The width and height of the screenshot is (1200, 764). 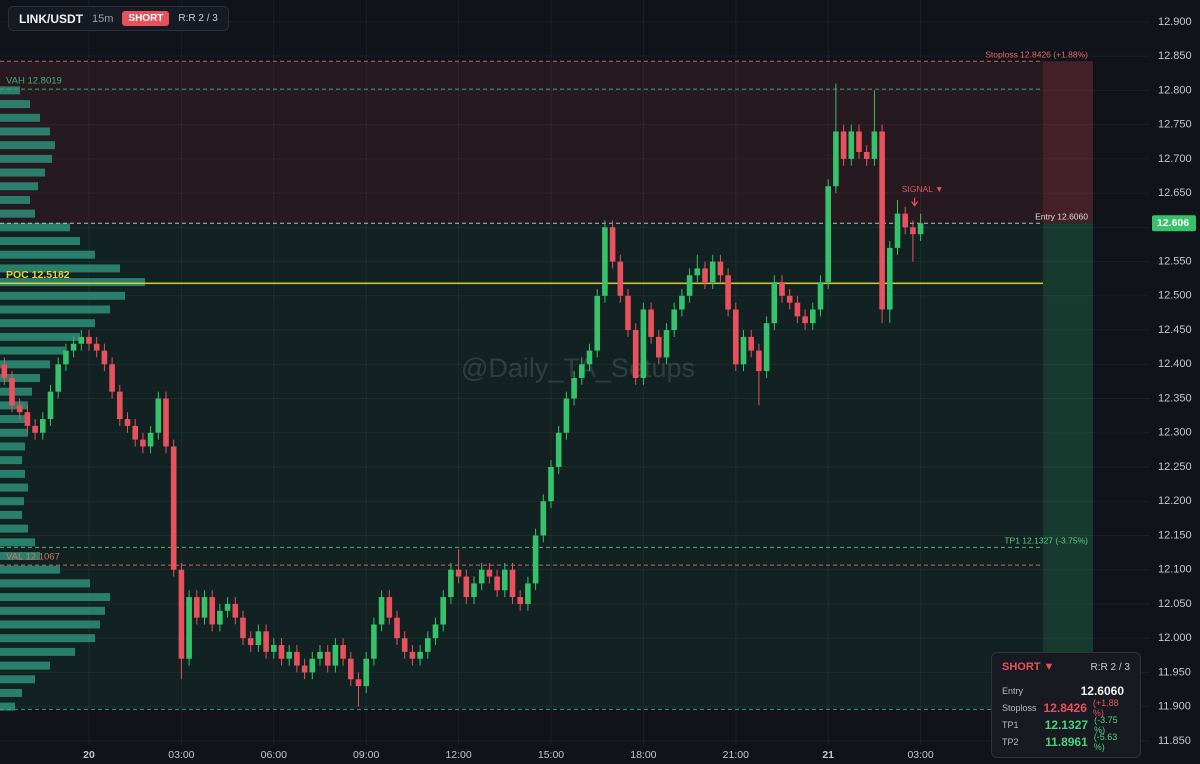 What do you see at coordinates (551, 755) in the screenshot?
I see `x-tick-label: 15:00` at bounding box center [551, 755].